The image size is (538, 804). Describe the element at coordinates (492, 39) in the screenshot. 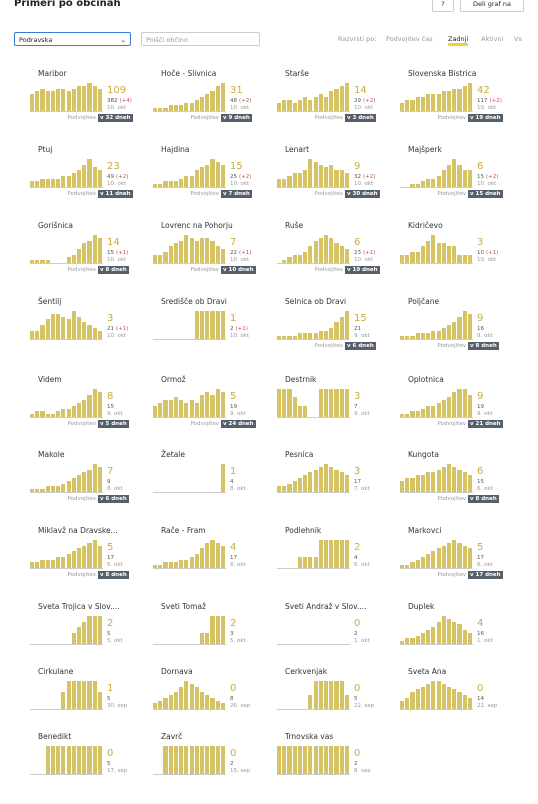

I see `sort-option: Aktivni` at that location.